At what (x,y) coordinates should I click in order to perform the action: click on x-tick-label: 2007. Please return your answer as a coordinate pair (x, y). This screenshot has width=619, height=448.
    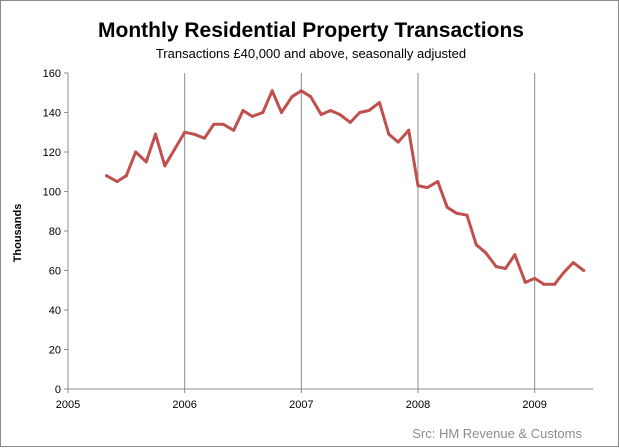
    Looking at the image, I should click on (301, 405).